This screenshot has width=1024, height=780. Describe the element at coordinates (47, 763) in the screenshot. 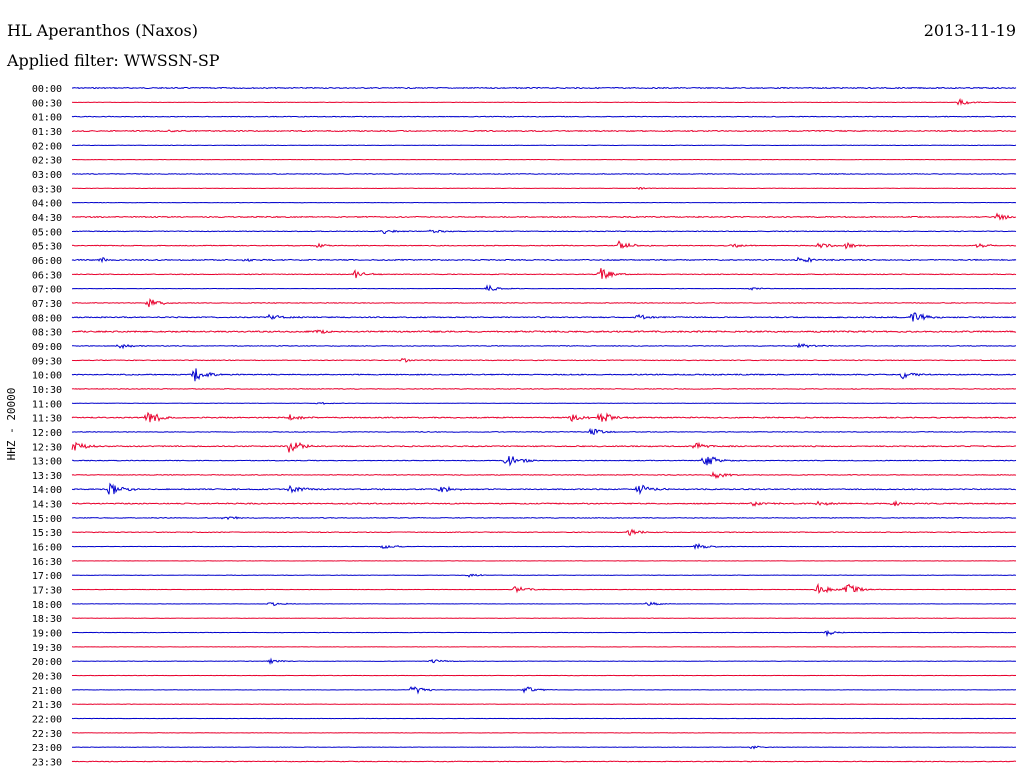

I see `row-label: 23:30` at that location.